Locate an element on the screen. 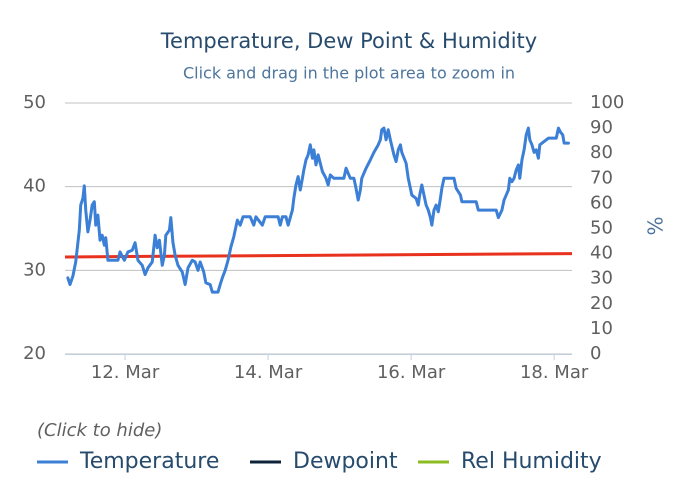  y2-tick-label: 100 is located at coordinates (607, 102).